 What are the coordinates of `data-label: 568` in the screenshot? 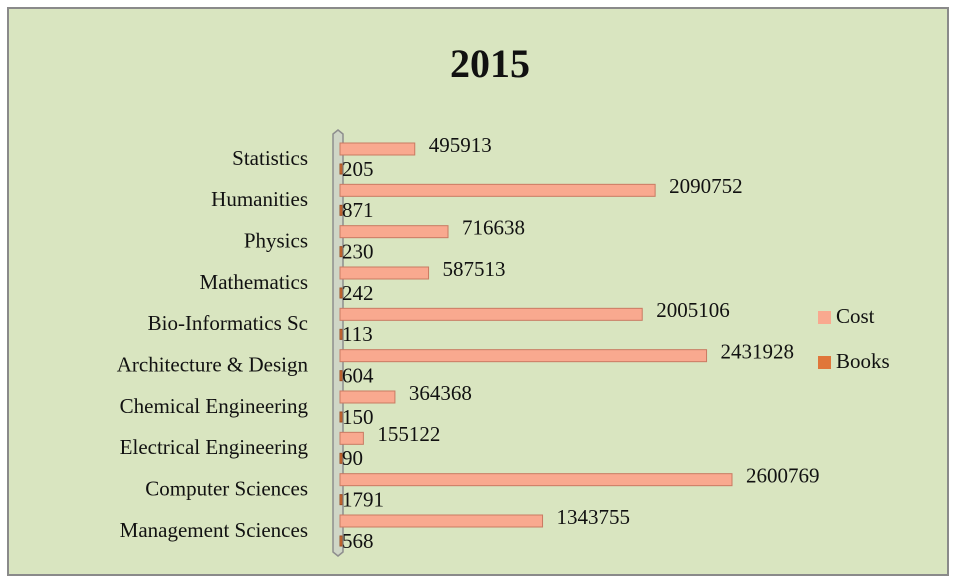 It's located at (358, 541).